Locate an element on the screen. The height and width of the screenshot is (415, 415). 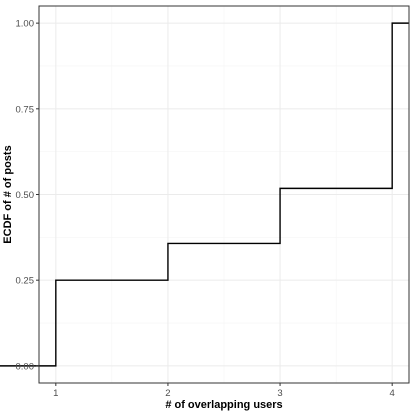
y-tick-label: 0.50 is located at coordinates (25, 195).